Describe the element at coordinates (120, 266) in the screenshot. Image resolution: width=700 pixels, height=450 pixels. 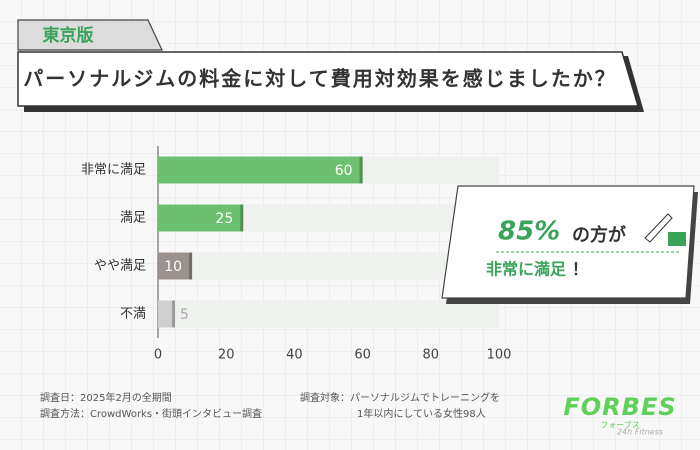
I see `y-tick-label: やや満足` at that location.